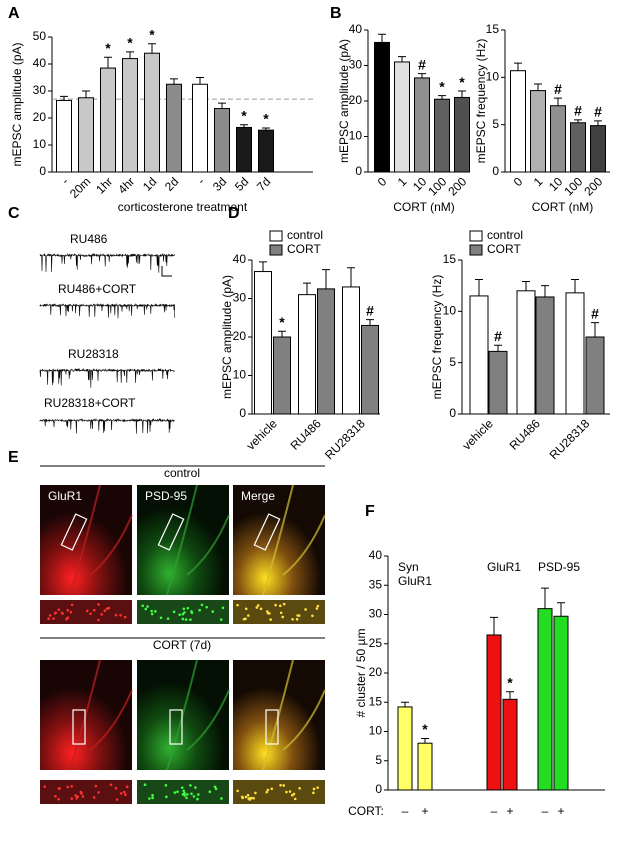 The image size is (624, 850). Describe the element at coordinates (149, 183) in the screenshot. I see `x-tick-label: 1d` at that location.